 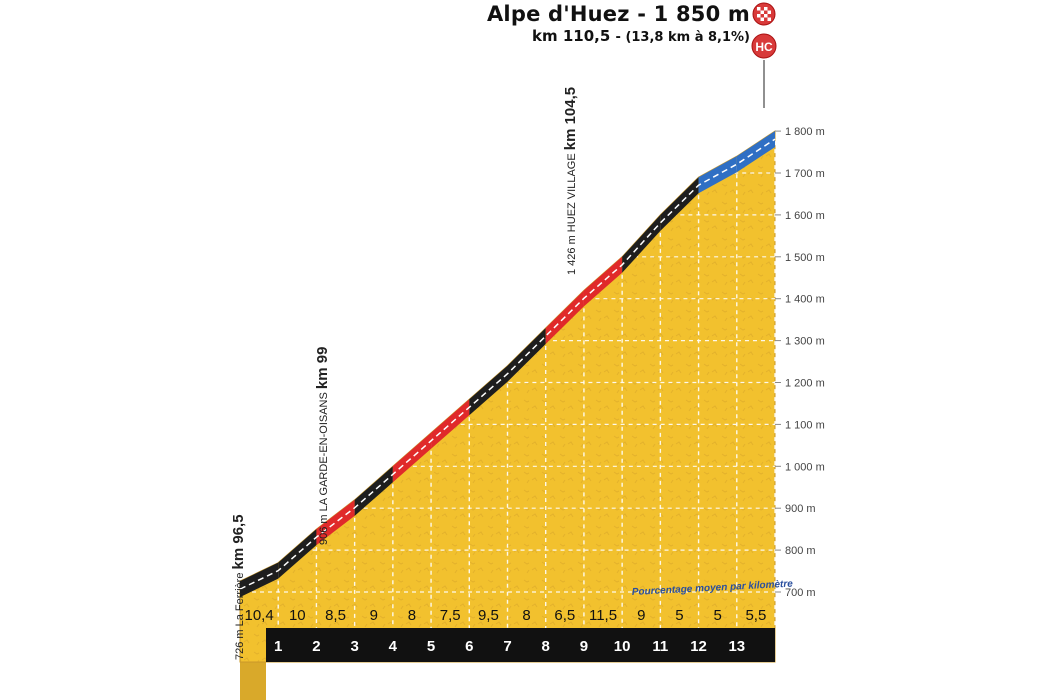 I want to click on category-label: HC, so click(x=764, y=47).